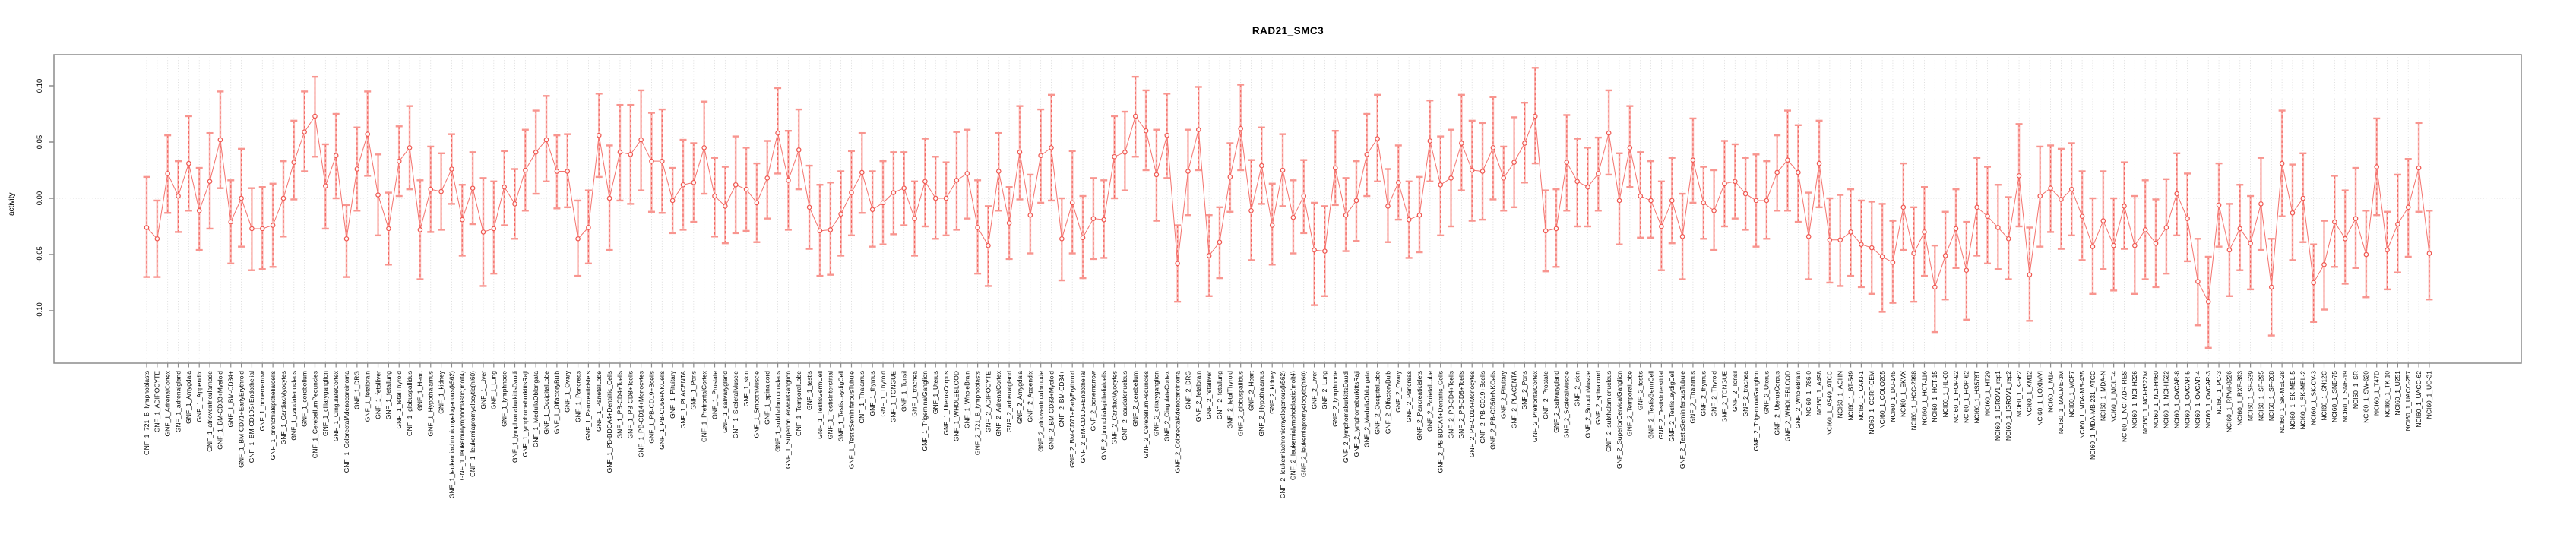  Describe the element at coordinates (399, 400) in the screenshot. I see `x-category-label: GNF_1_fetalThyroid` at that location.